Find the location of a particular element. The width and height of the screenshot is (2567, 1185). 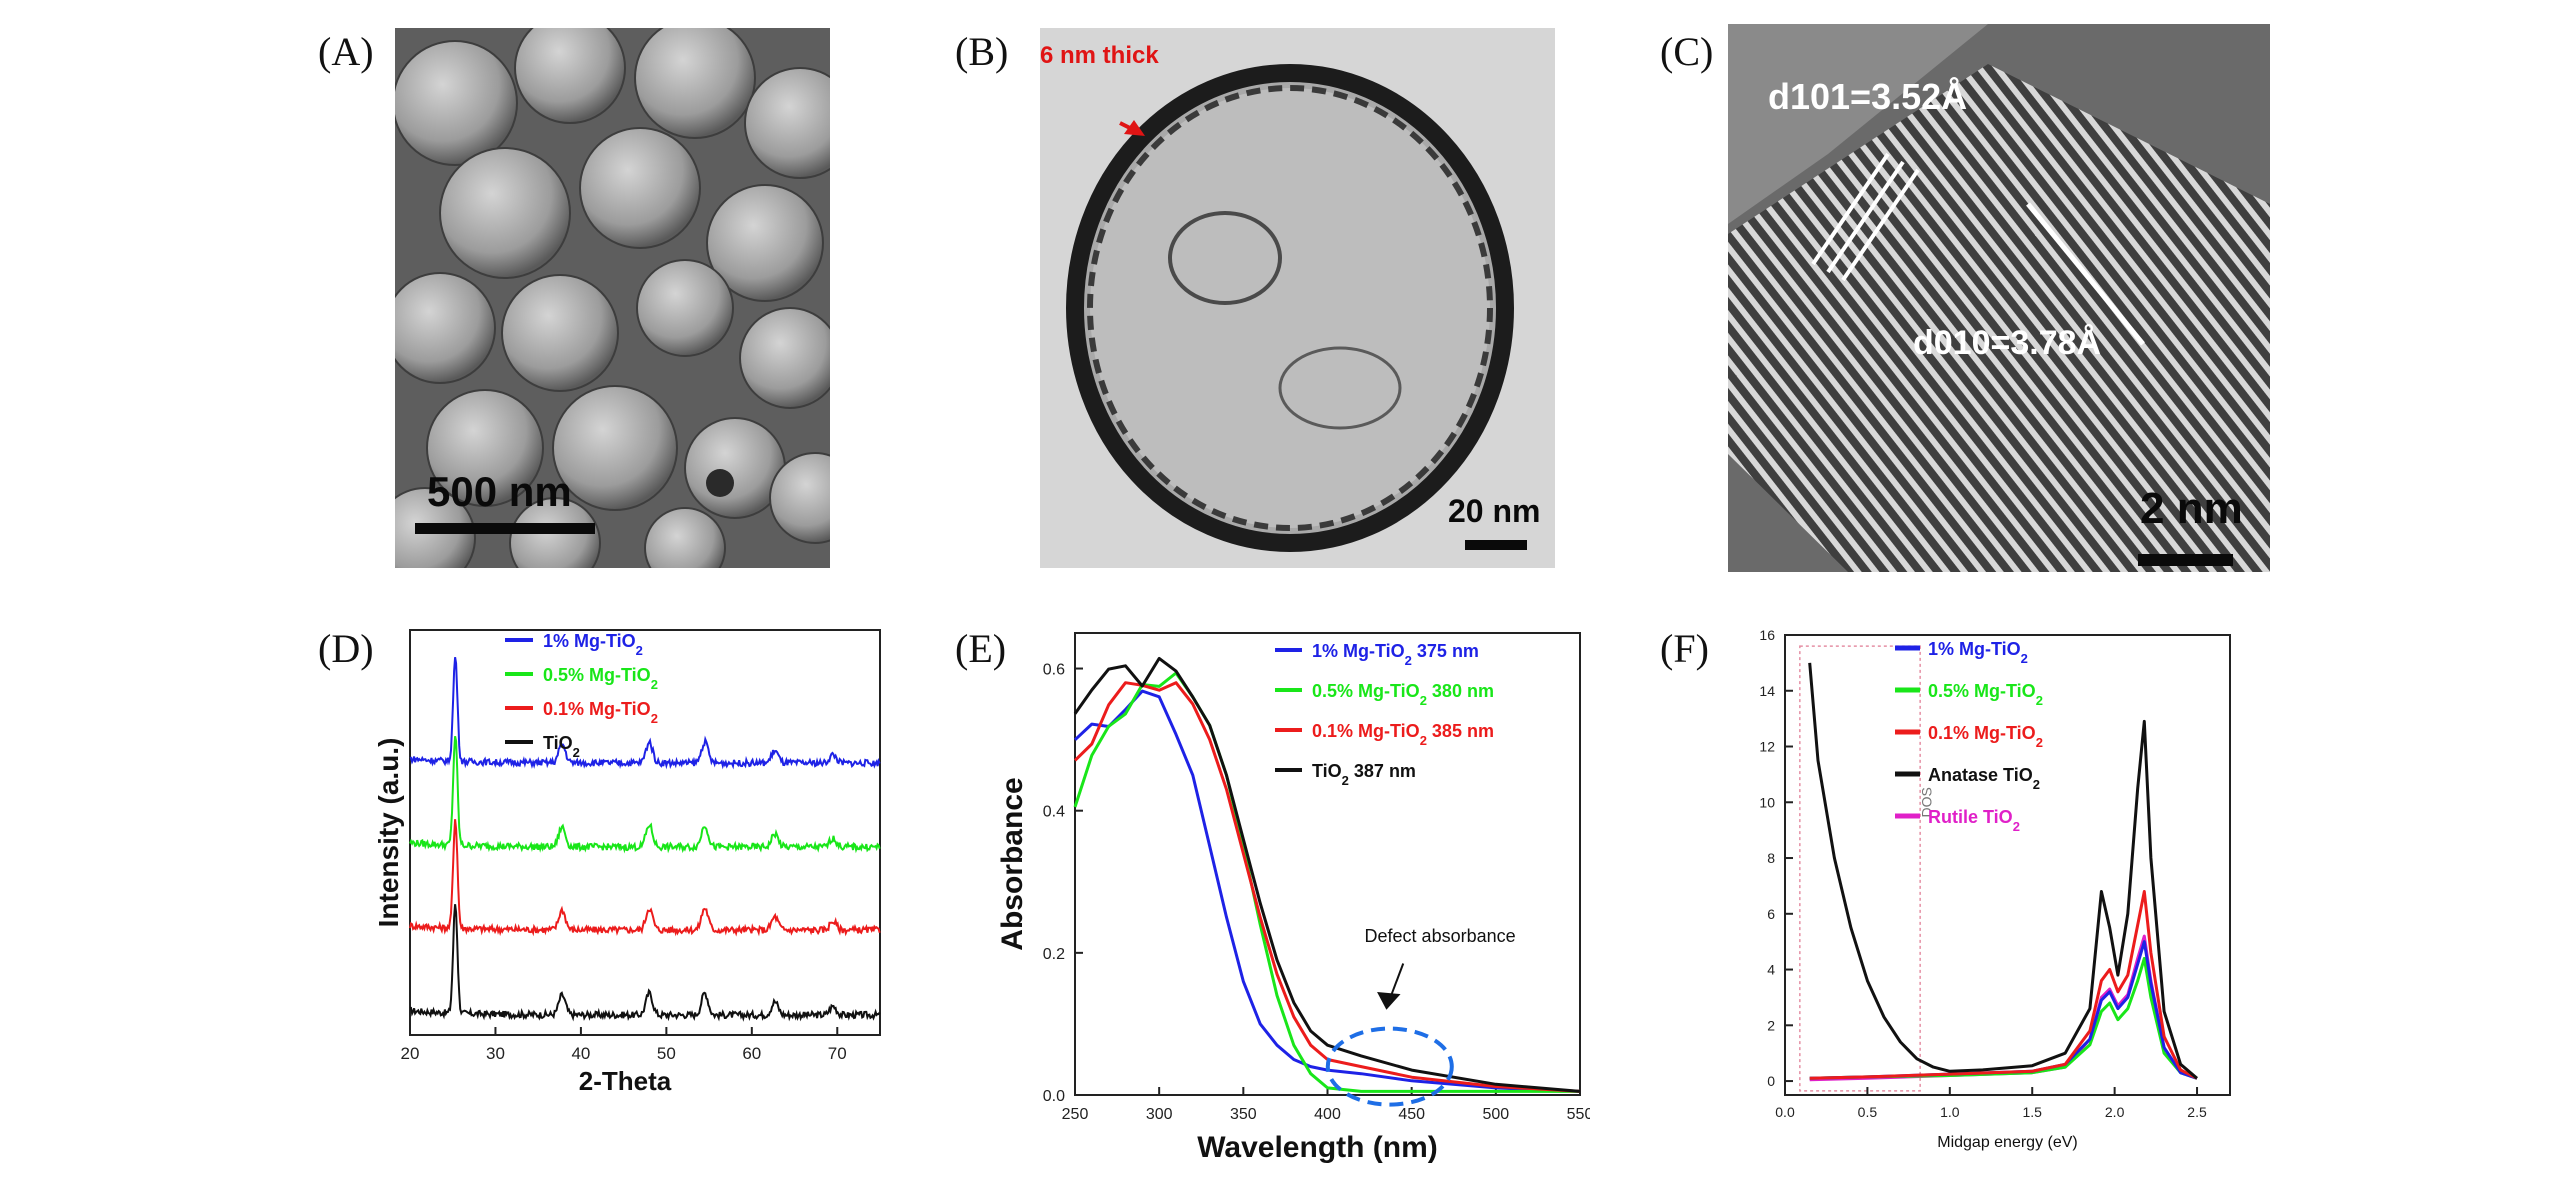

d101-spacing-label: d101=3.52Å is located at coordinates (1868, 96).